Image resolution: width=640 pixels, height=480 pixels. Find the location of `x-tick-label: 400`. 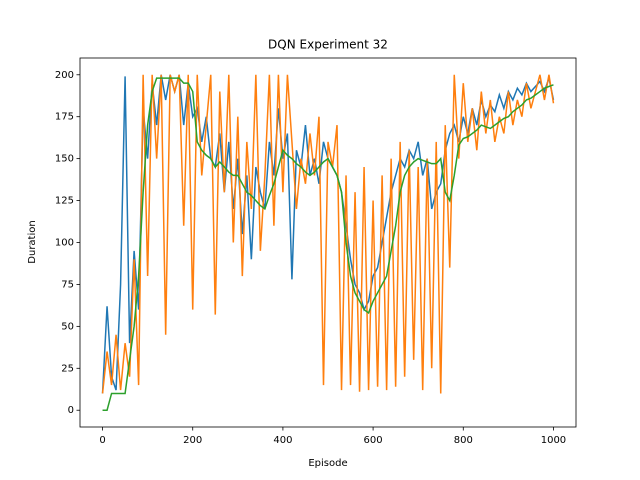

x-tick-label: 400 is located at coordinates (282, 440).